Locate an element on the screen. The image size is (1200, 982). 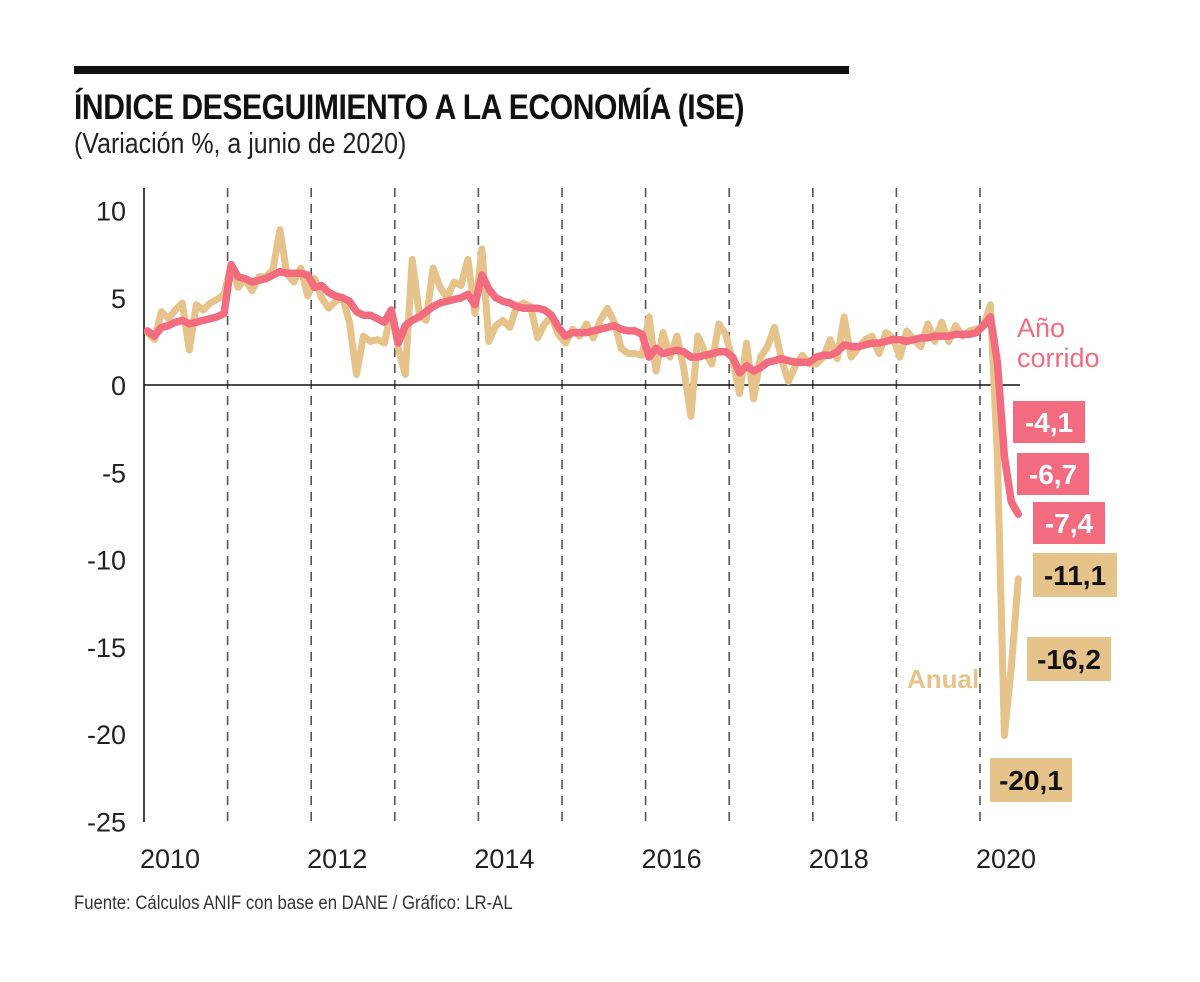
y-tick-label: -20 is located at coordinates (106, 735).